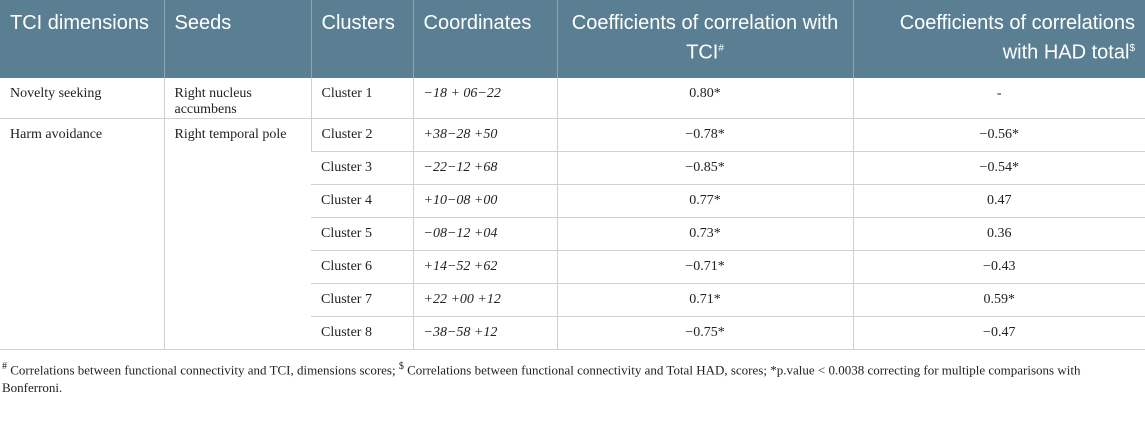 This screenshot has width=1145, height=445. Describe the element at coordinates (704, 234) in the screenshot. I see `cell-tci-correlation: 0.73*` at that location.